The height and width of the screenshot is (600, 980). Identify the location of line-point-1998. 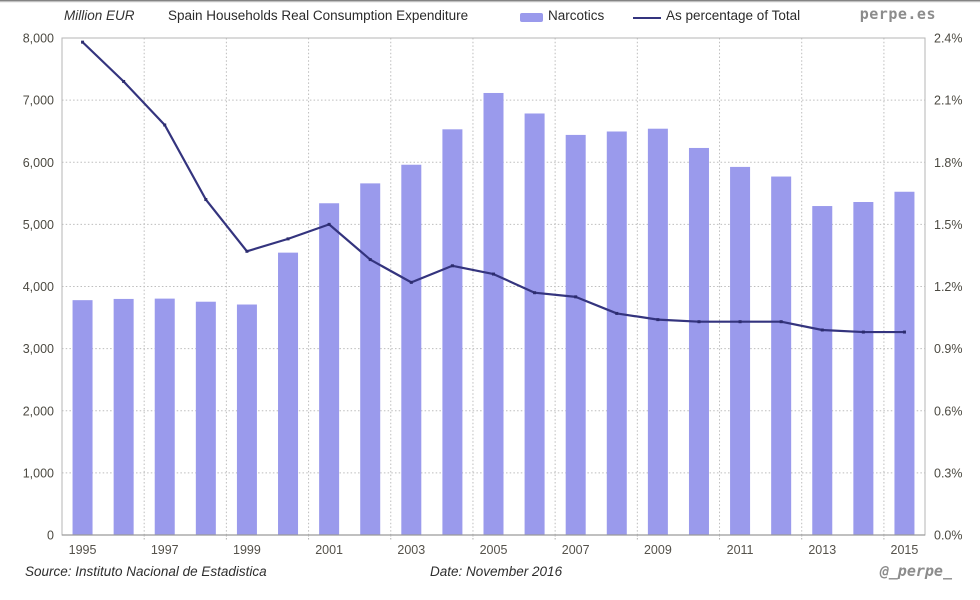
(206, 200).